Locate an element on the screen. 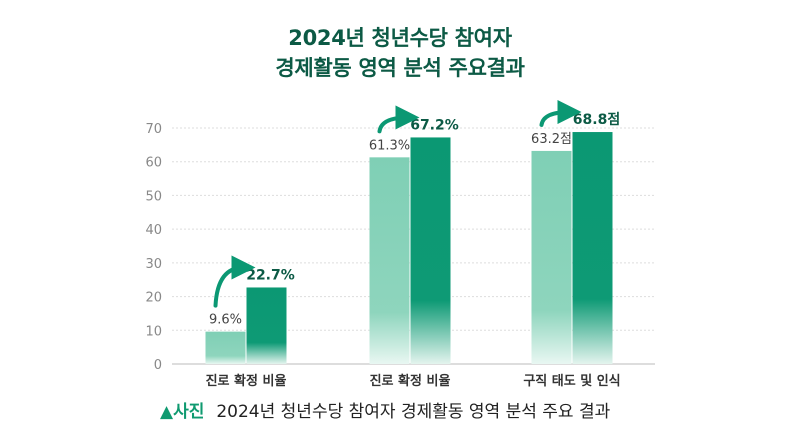 The height and width of the screenshot is (440, 800). y-tick-label: 20 is located at coordinates (153, 298).